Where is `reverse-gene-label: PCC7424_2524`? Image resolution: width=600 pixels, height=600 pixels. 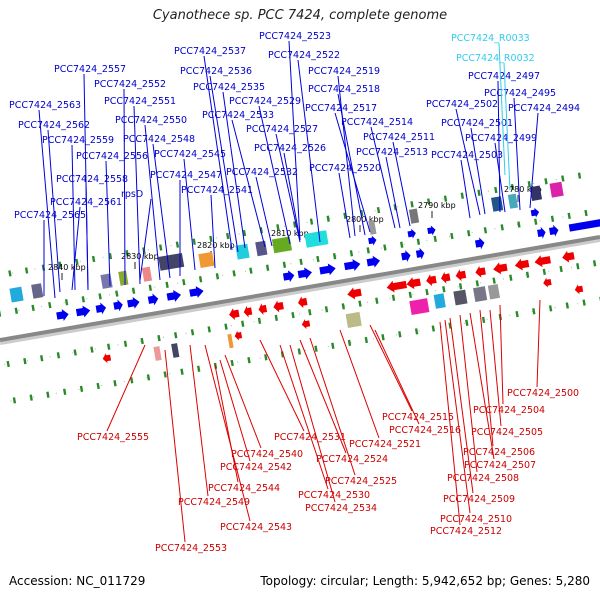 reverse-gene-label: PCC7424_2524 is located at coordinates (352, 459).